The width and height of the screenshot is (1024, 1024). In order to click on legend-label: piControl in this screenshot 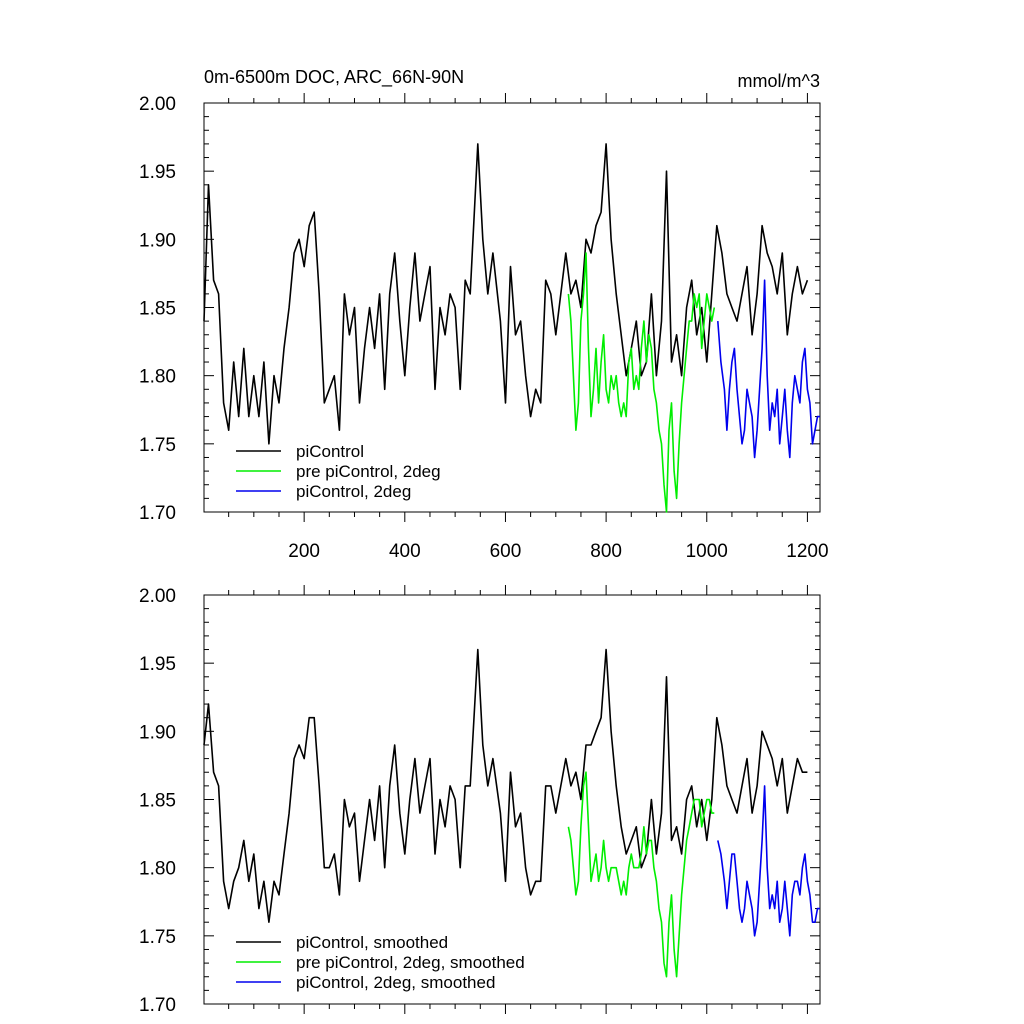, I will do `click(330, 451)`.